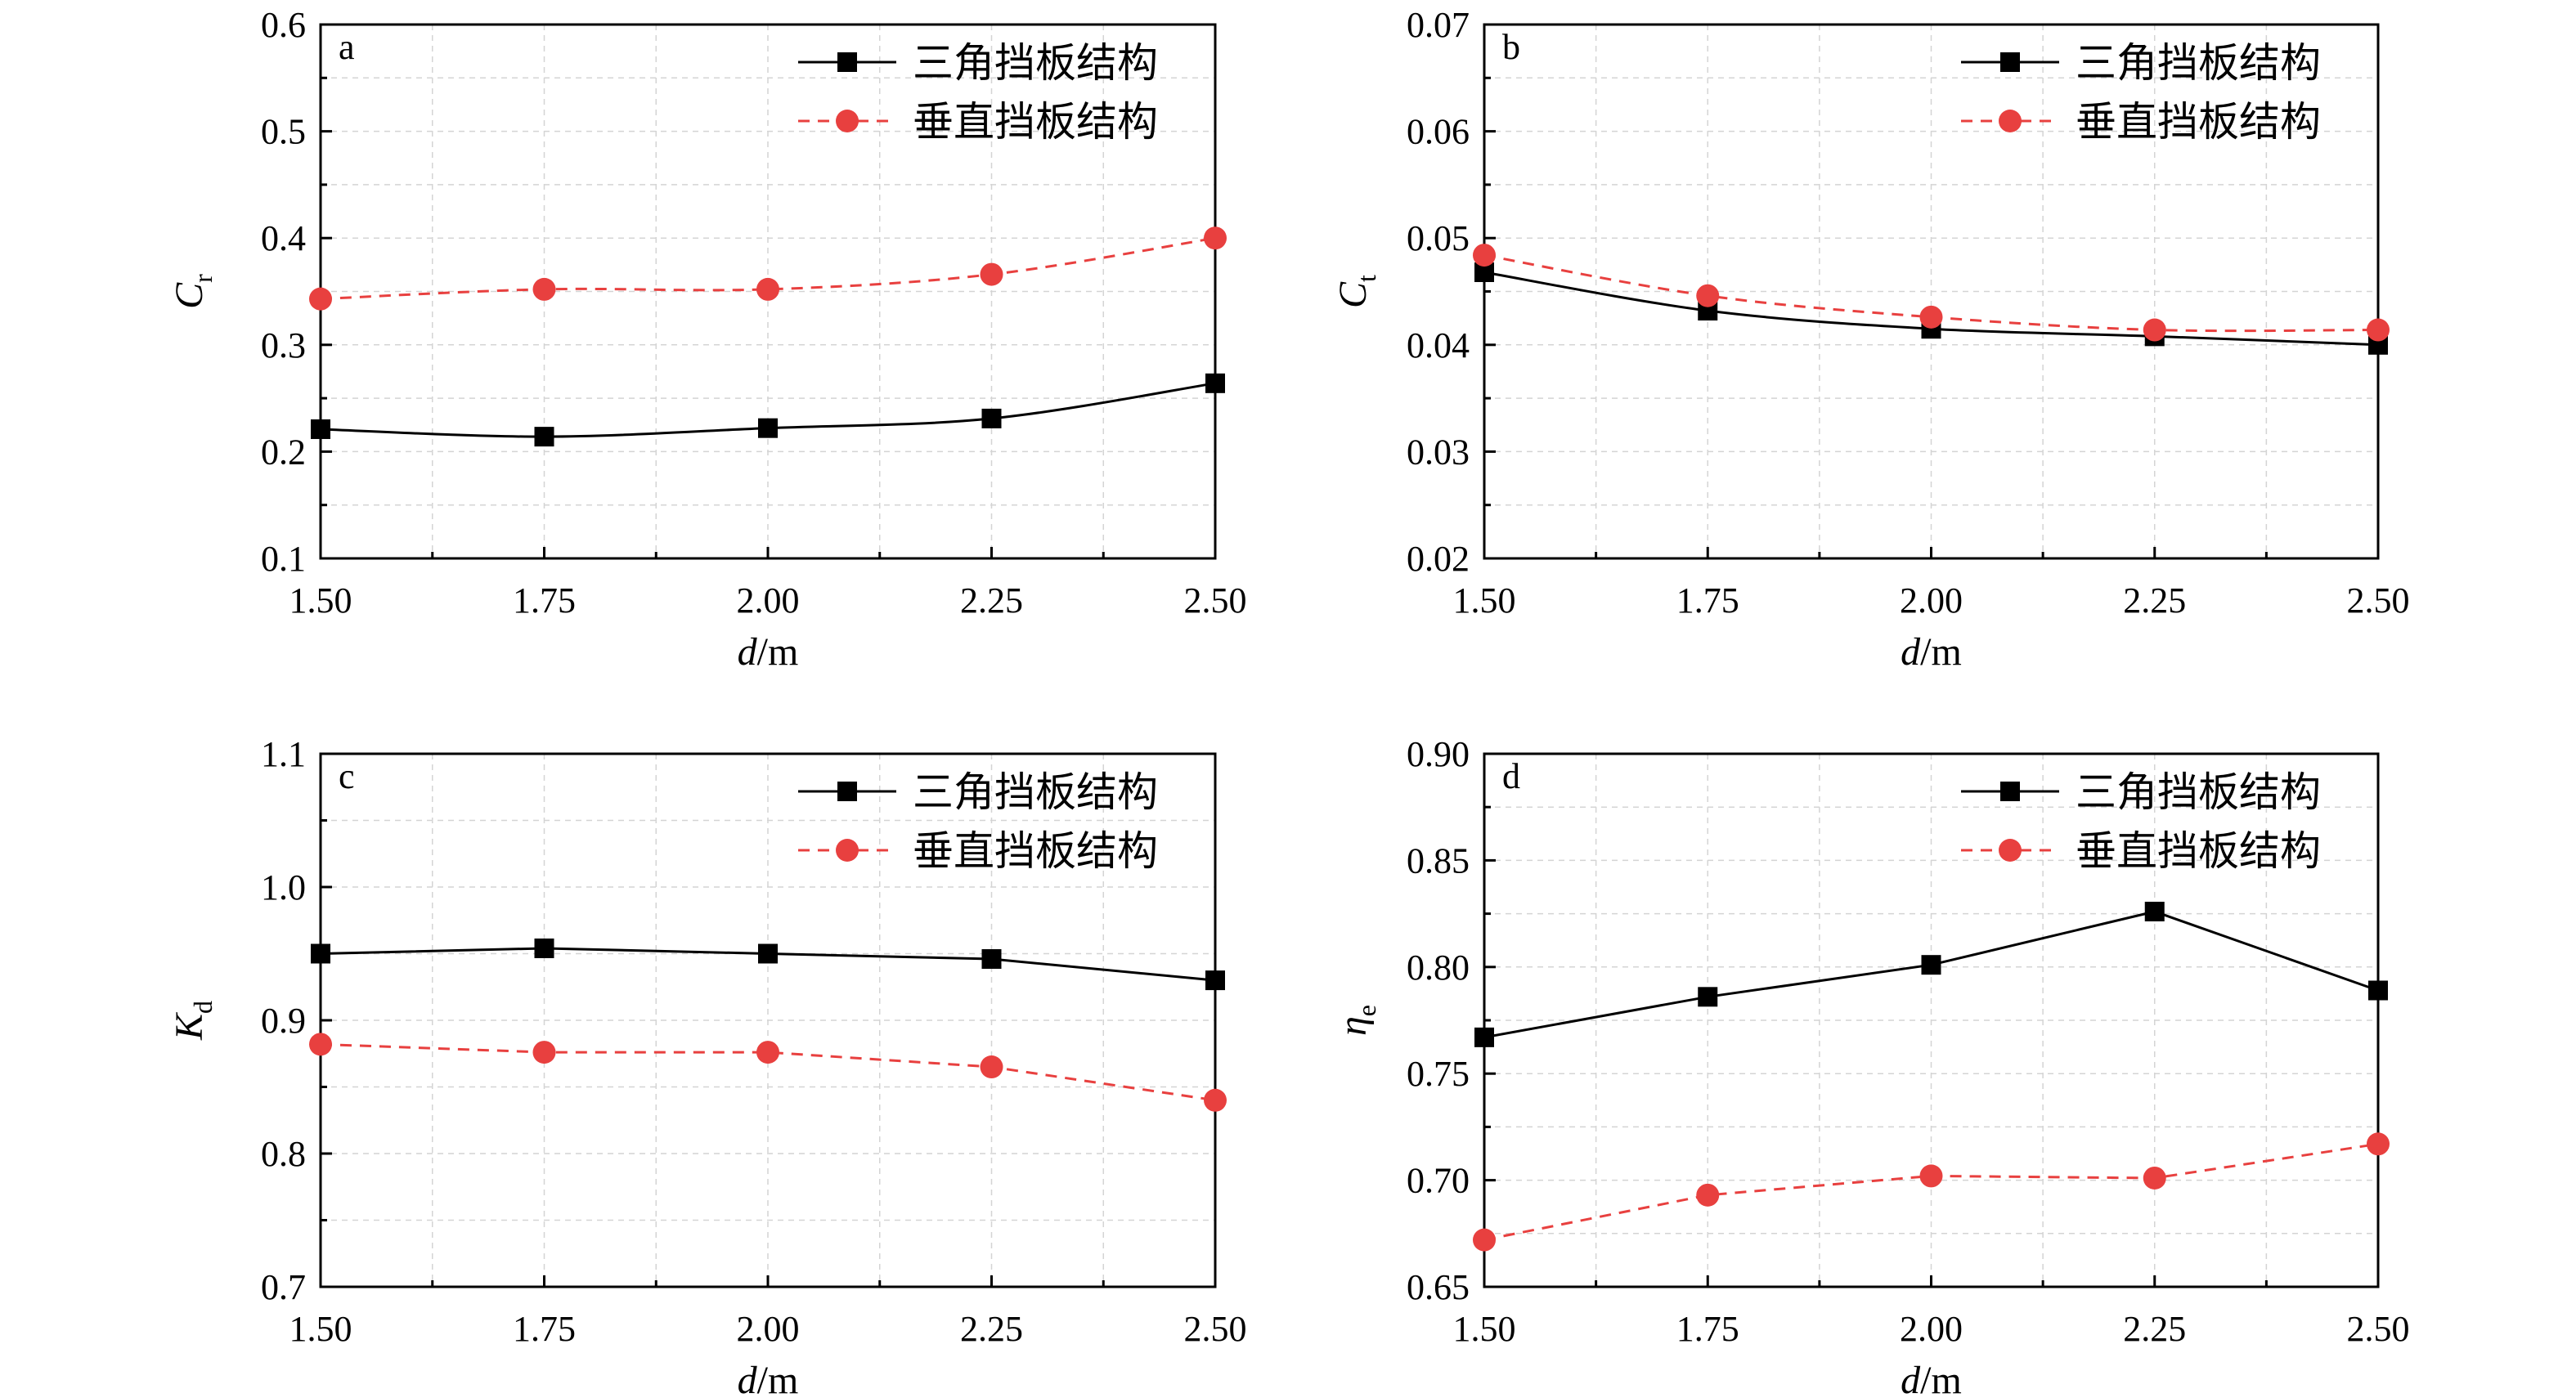 This screenshot has width=2576, height=1398. I want to click on y-axis-title: Cr, so click(193, 292).